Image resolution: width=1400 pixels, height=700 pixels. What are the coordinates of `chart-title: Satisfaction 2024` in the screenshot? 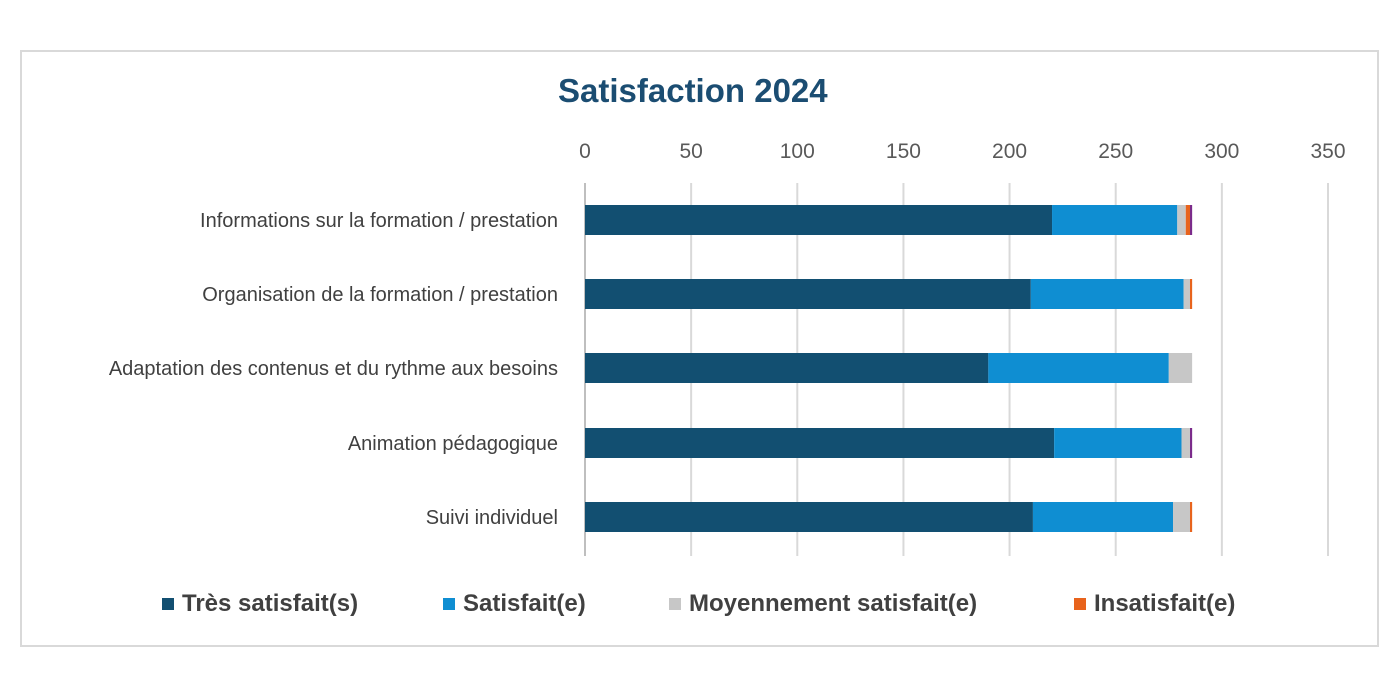 It's located at (693, 90).